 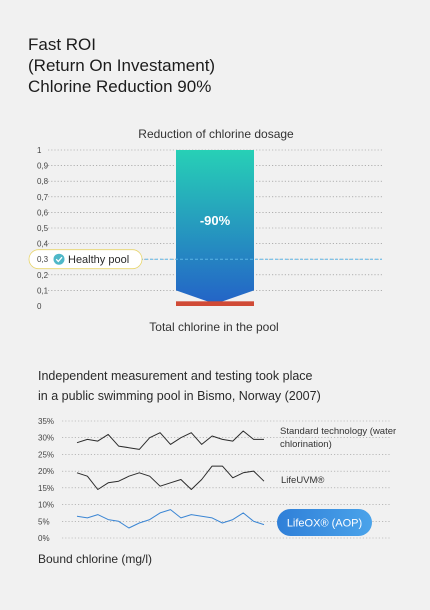 What do you see at coordinates (46, 438) in the screenshot?
I see `chart2-y-tick: 30%` at bounding box center [46, 438].